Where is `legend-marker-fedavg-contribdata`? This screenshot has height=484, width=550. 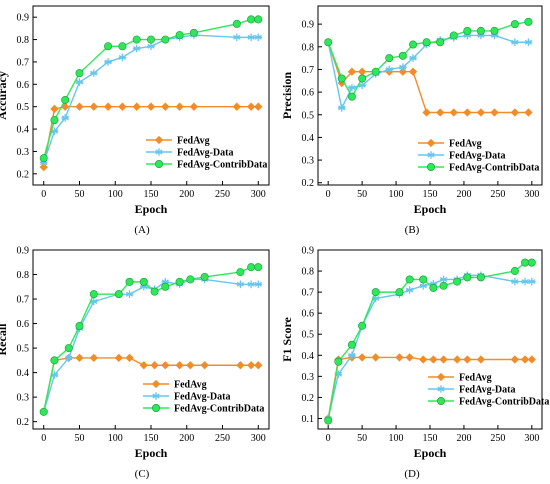
legend-marker-fedavg-contribdata is located at coordinates (159, 164).